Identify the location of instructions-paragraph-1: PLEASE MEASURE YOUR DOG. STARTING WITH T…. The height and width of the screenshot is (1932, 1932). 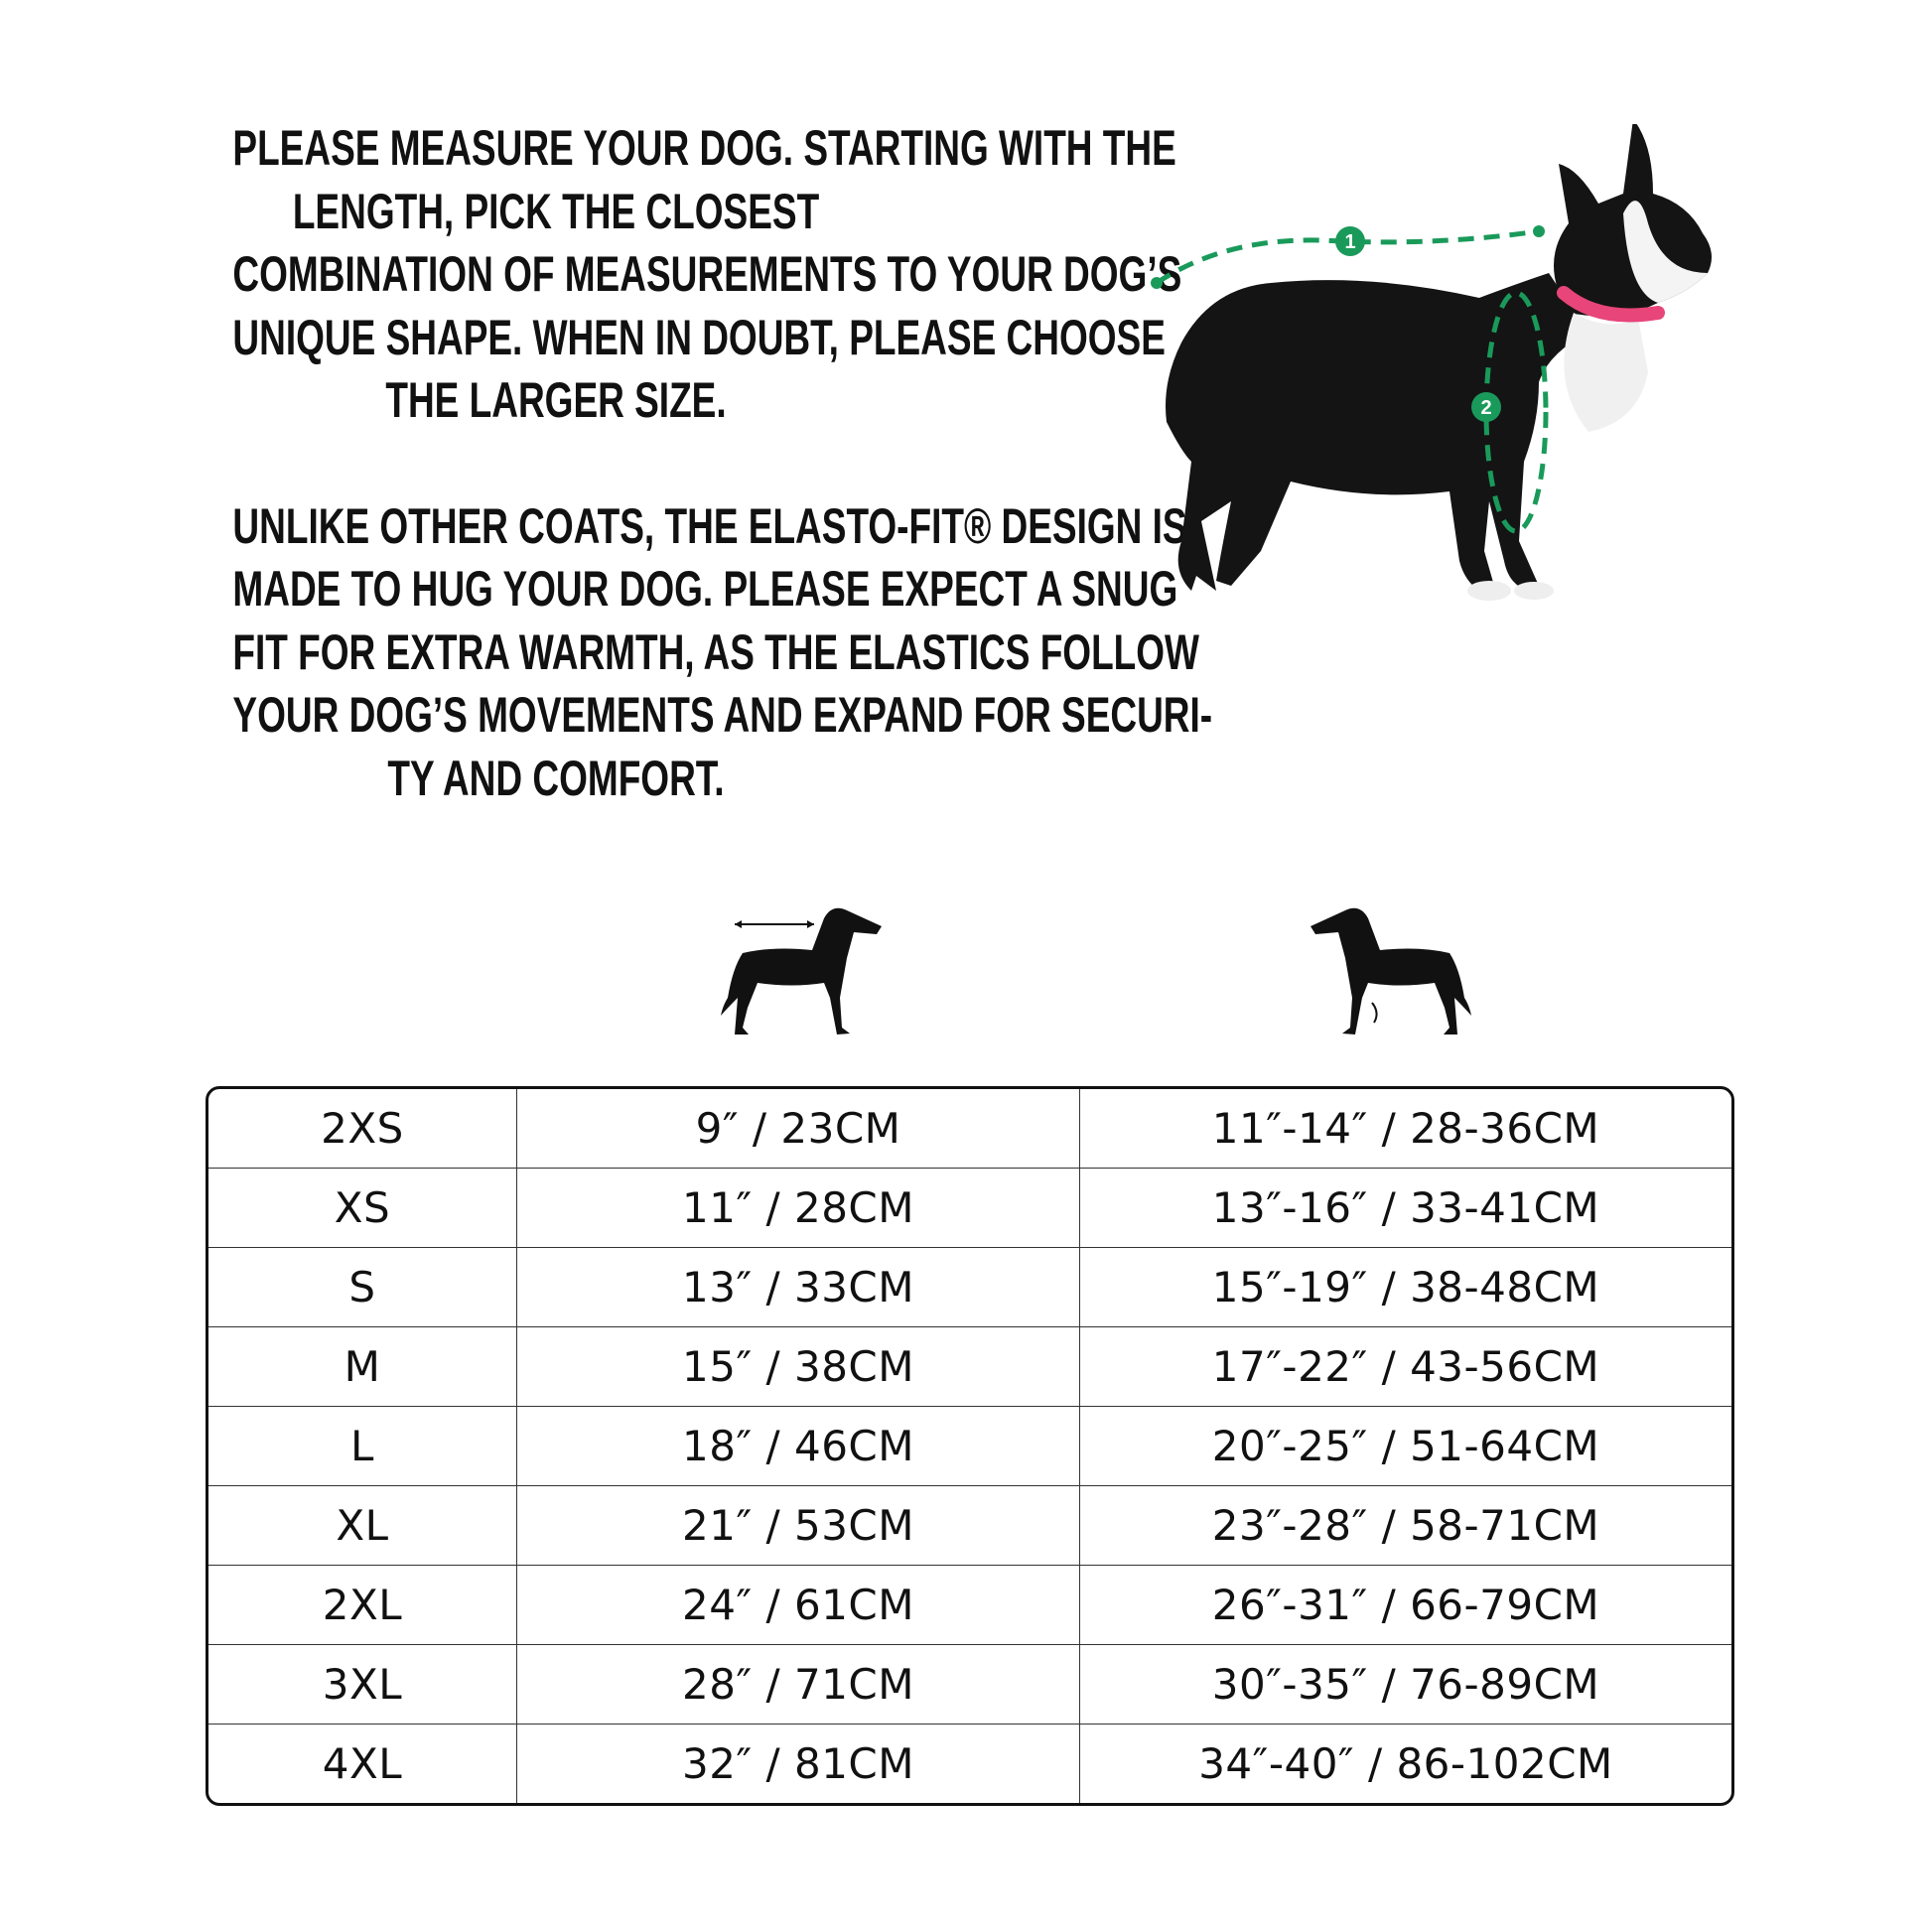
(650, 275).